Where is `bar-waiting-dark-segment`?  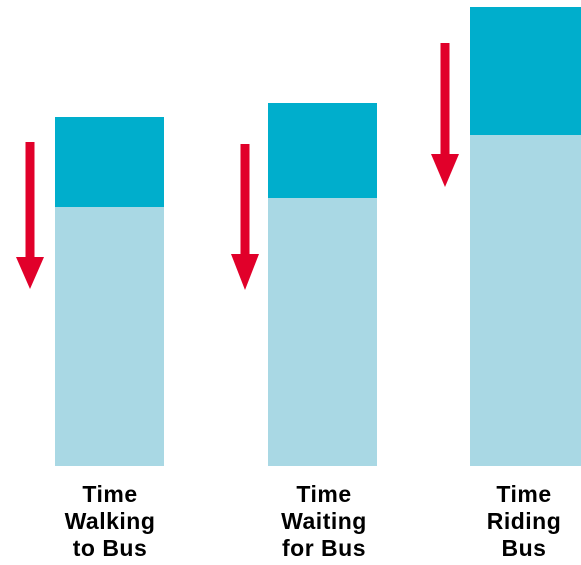
bar-waiting-dark-segment is located at coordinates (322, 150).